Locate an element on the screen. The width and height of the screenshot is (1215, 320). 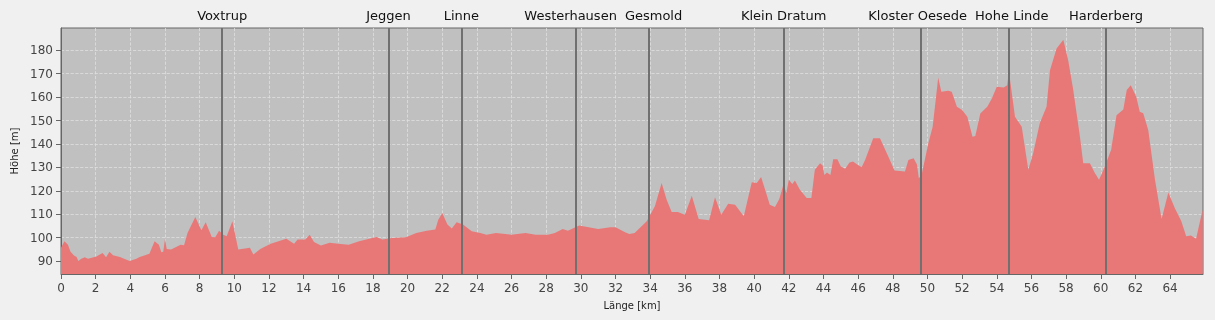
y-tick-label: 90 is located at coordinates (45, 261).